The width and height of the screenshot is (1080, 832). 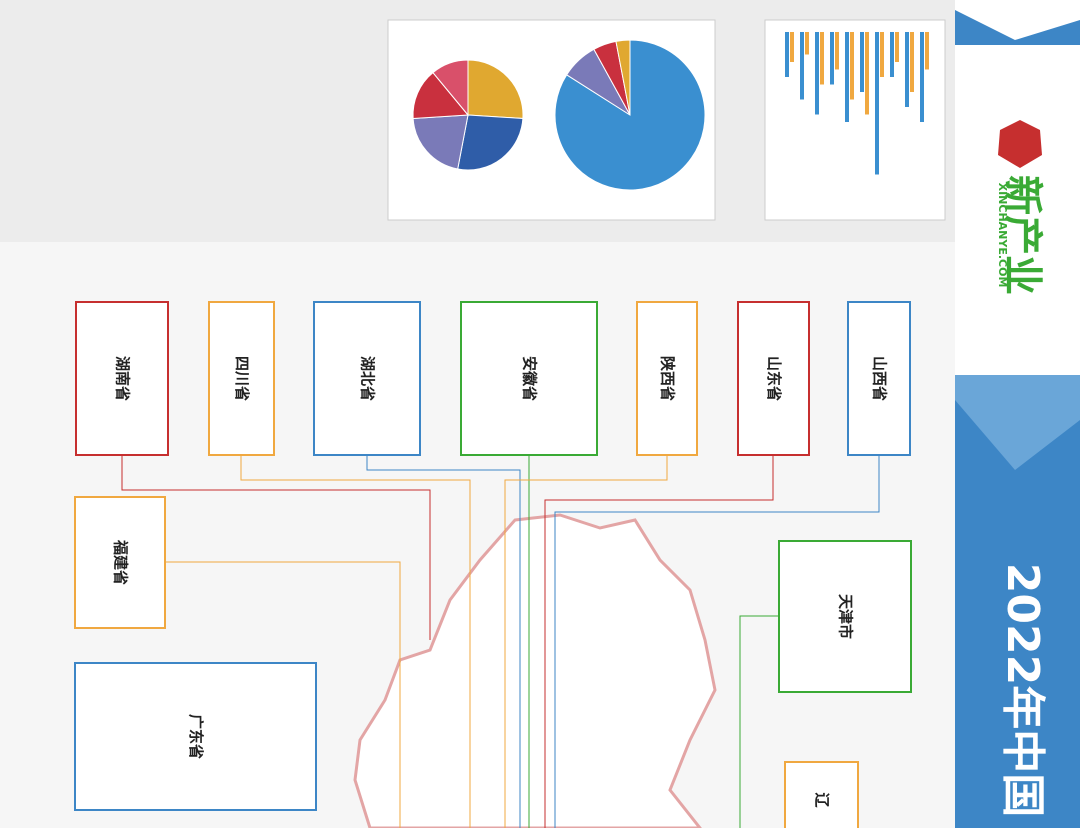 I want to click on band-notch, so click(x=1017, y=20).